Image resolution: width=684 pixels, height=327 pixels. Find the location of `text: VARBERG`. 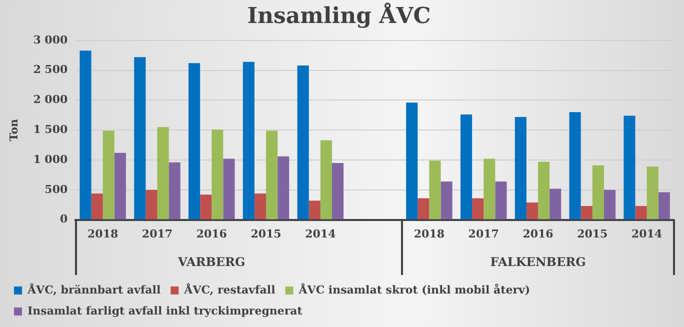

text: VARBERG is located at coordinates (211, 262).